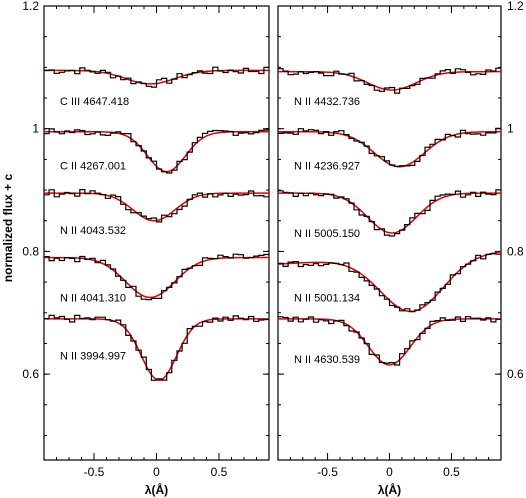 This screenshot has height=498, width=526. What do you see at coordinates (93, 357) in the screenshot?
I see `spectral-line-label: N II 3994.997` at bounding box center [93, 357].